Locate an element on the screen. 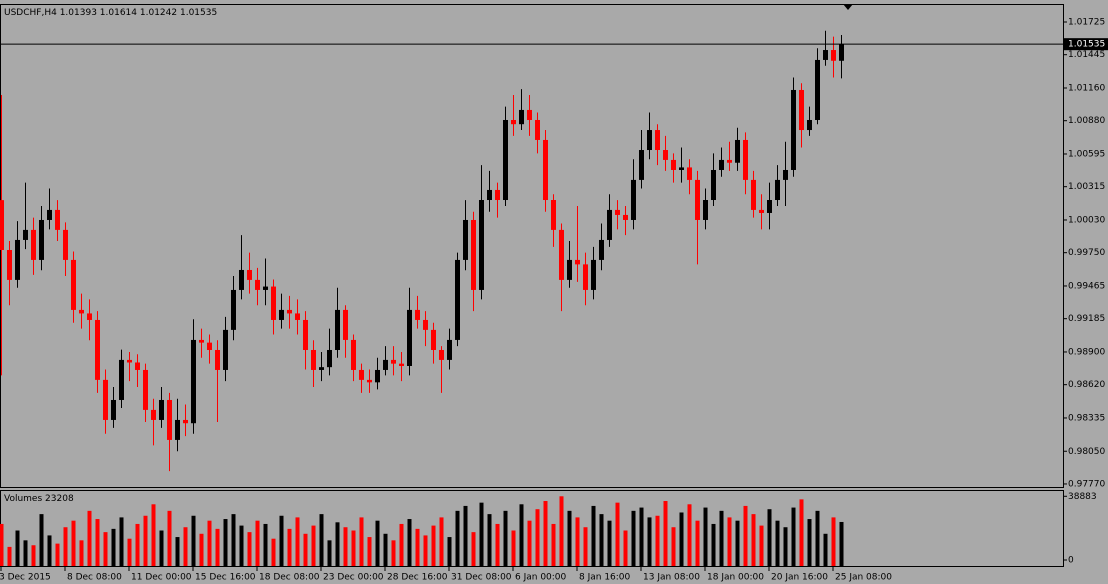 The width and height of the screenshot is (1108, 584). y-tick-label: 0.99750 is located at coordinates (1086, 253).